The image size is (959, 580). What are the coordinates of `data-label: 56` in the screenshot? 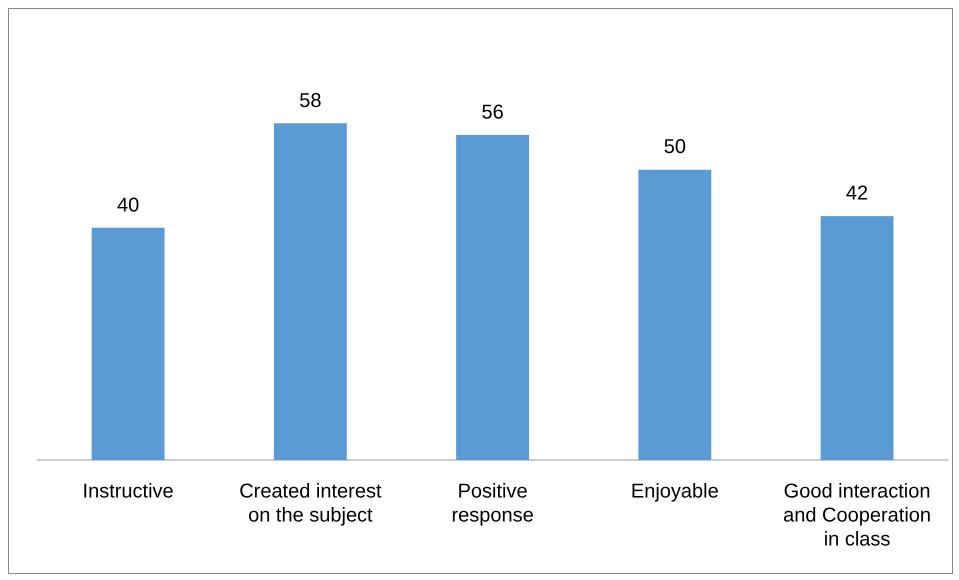 It's located at (492, 112).